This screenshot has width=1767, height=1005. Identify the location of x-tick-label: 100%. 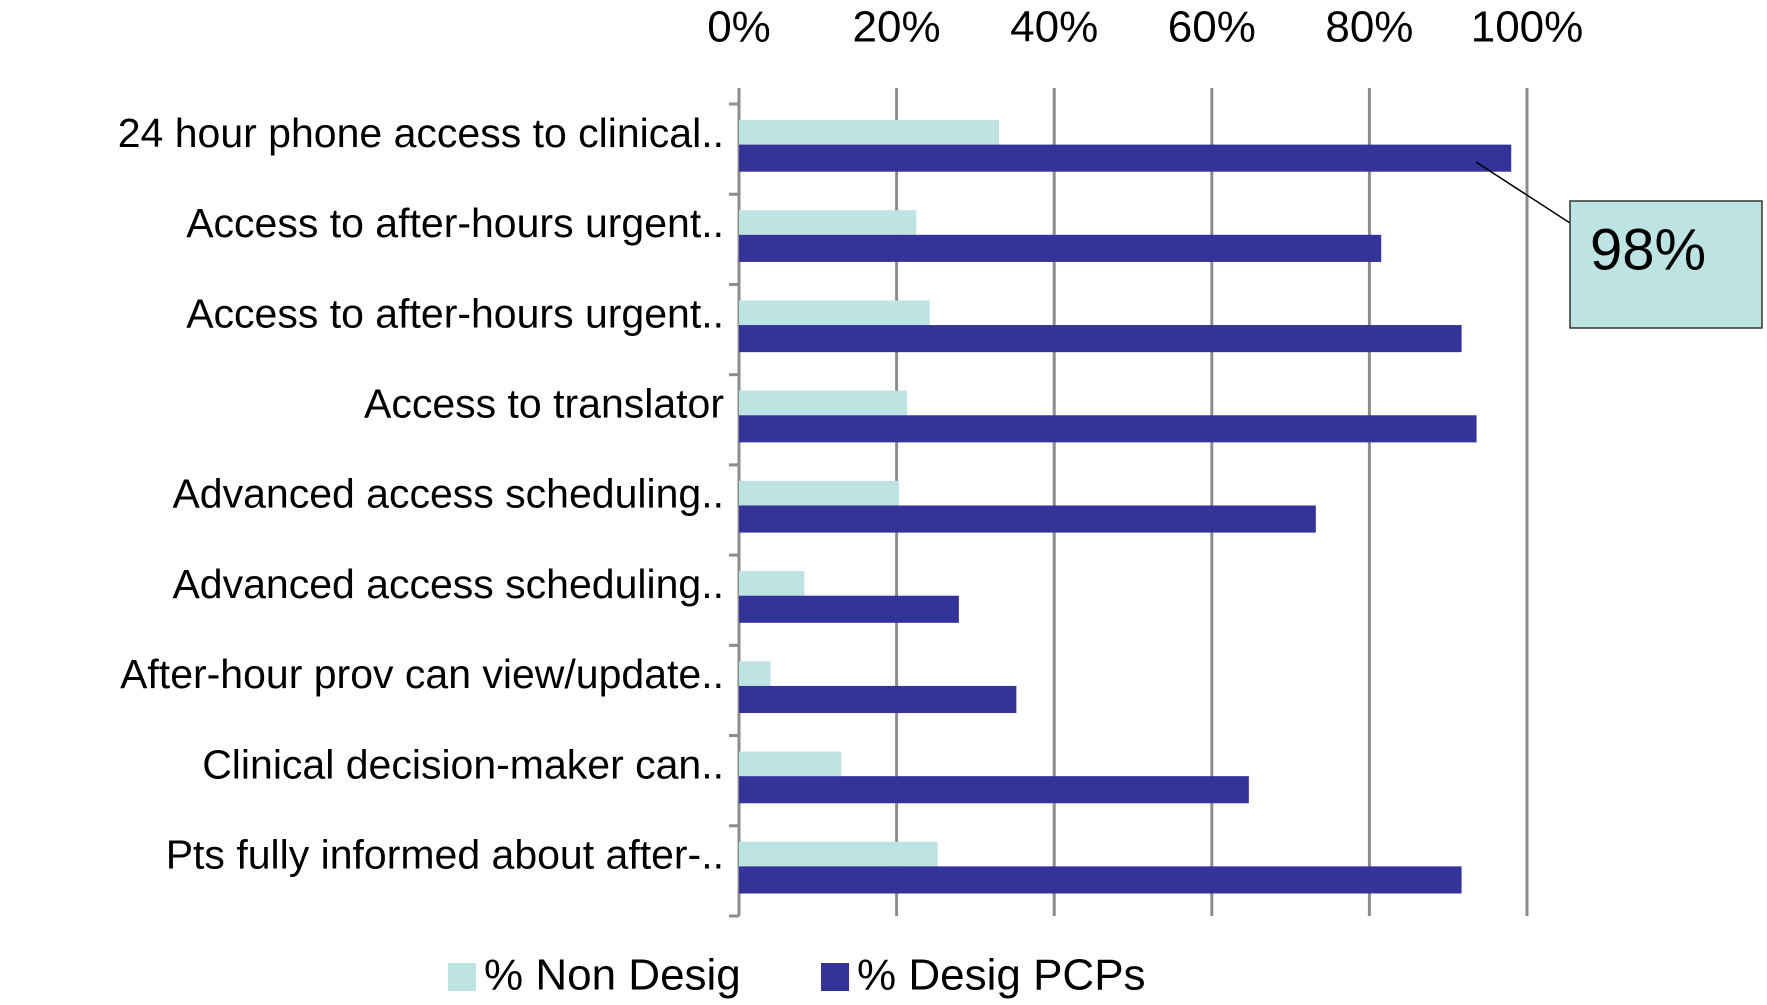
(1527, 27).